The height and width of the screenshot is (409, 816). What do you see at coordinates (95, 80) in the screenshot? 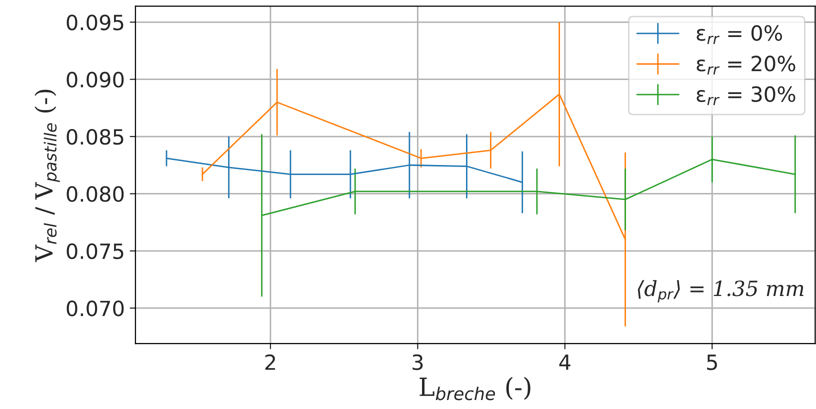
I see `y-tick-label: 0.090` at bounding box center [95, 80].